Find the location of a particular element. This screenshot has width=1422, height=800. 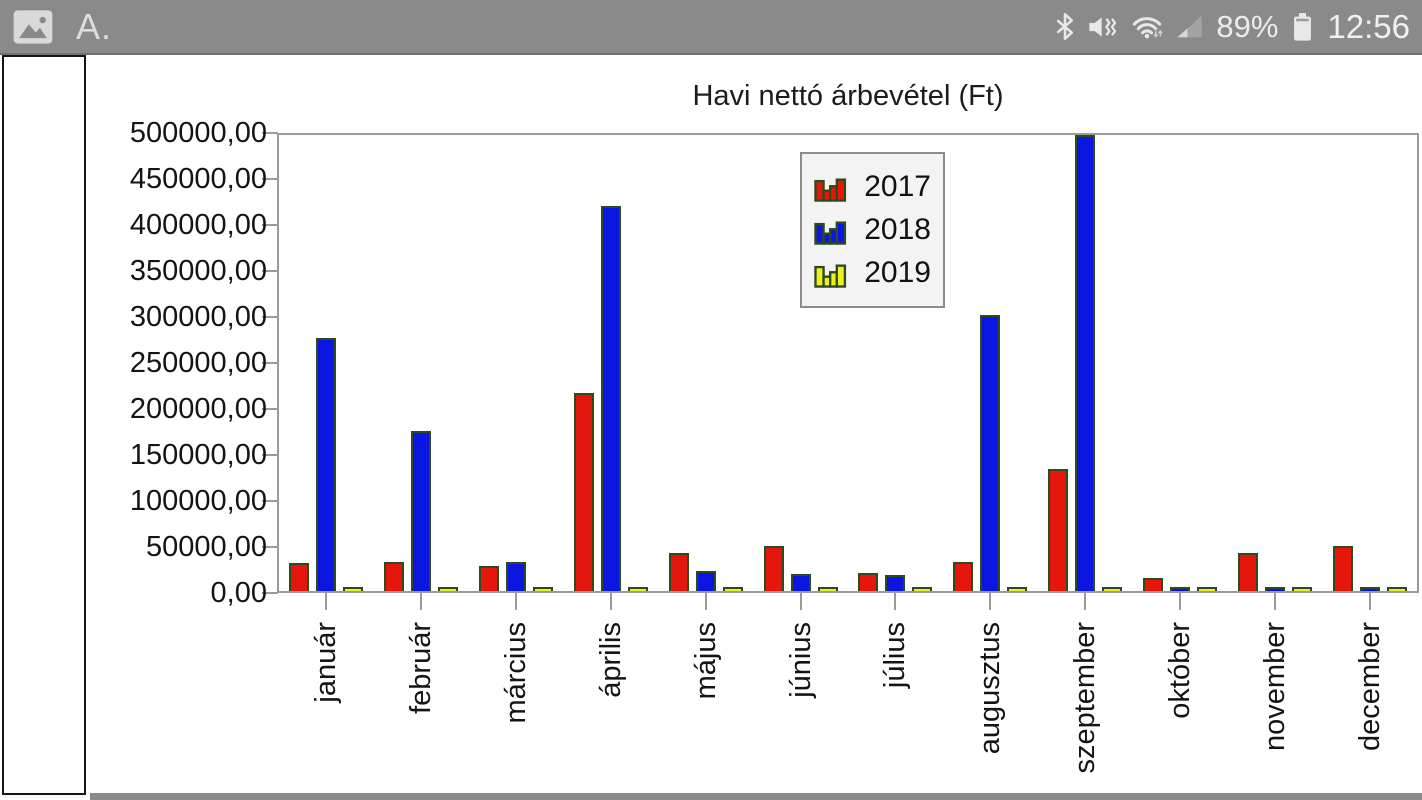

y-axis-label: 450000,00 is located at coordinates (198, 179).